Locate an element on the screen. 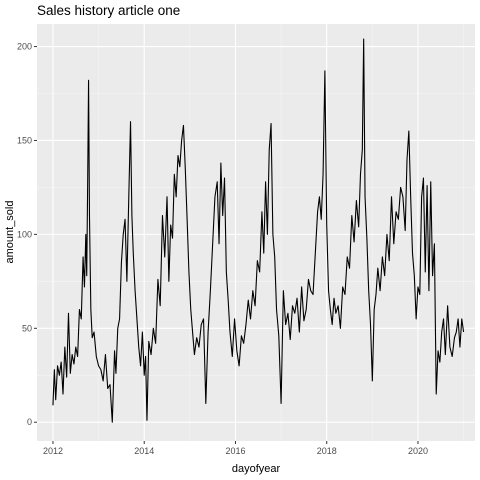 This screenshot has width=480, height=480. x-tick-label: 2018 is located at coordinates (327, 451).